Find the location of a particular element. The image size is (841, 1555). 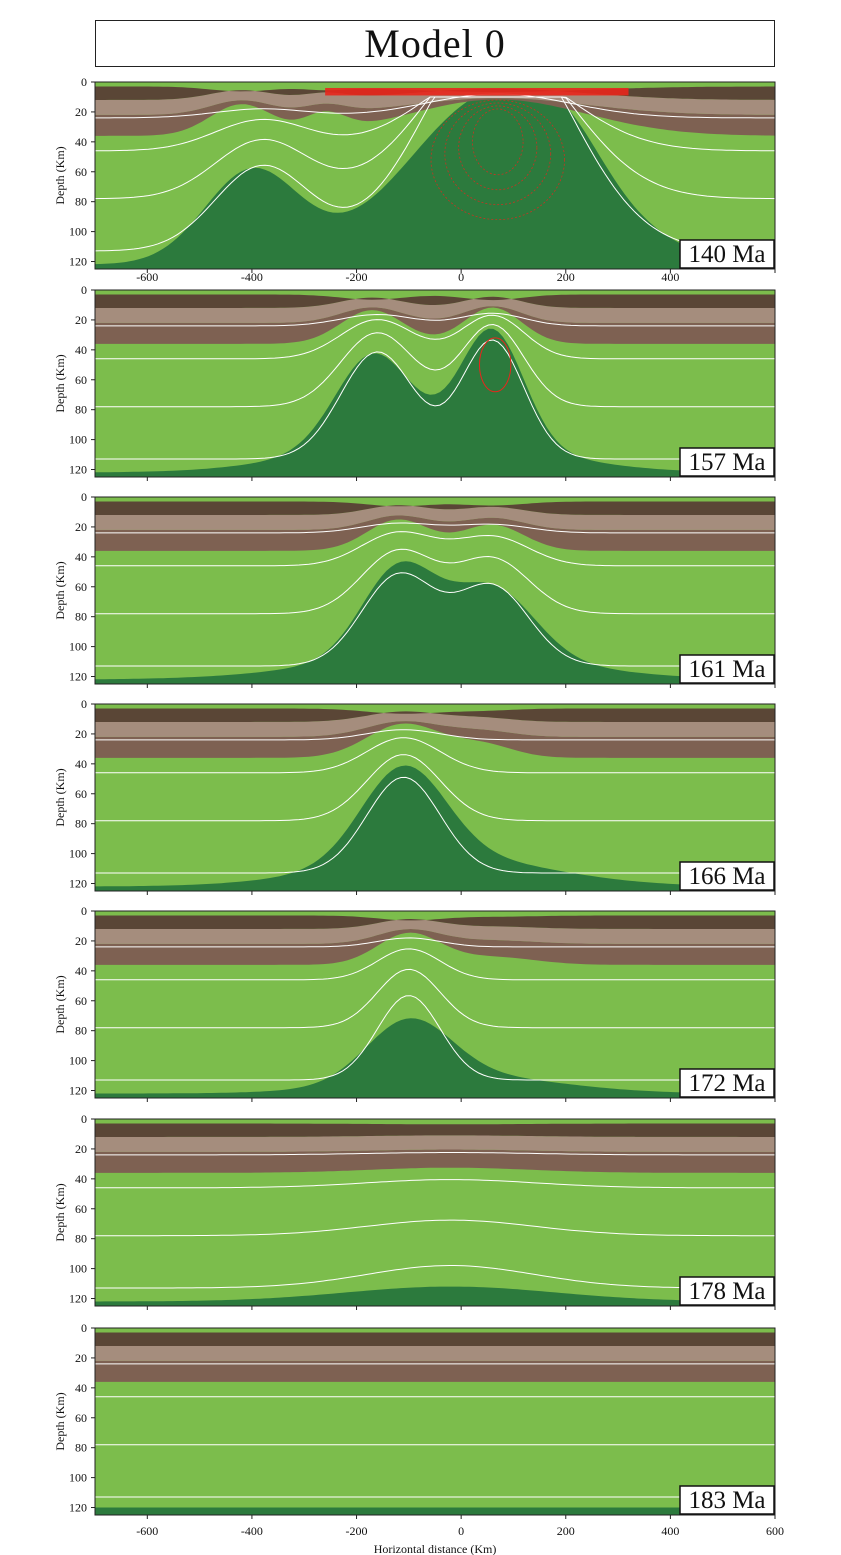

model-panel-5: 0 20 40 60 80 100 120 Depth (Km) 172 Ma is located at coordinates (414, 1003).